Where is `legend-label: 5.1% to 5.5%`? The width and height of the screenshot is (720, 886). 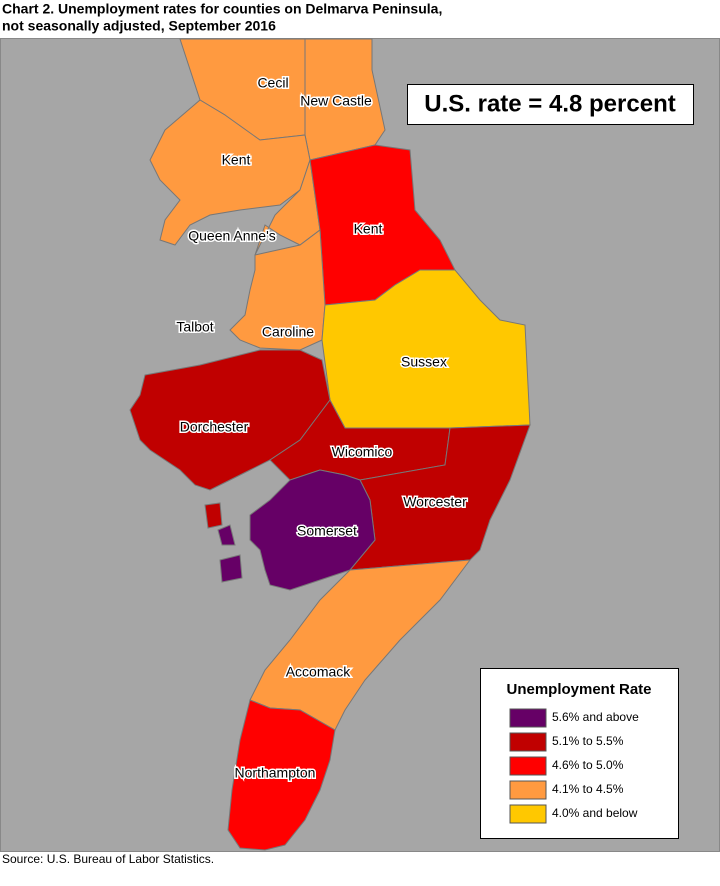 legend-label: 5.1% to 5.5% is located at coordinates (588, 741).